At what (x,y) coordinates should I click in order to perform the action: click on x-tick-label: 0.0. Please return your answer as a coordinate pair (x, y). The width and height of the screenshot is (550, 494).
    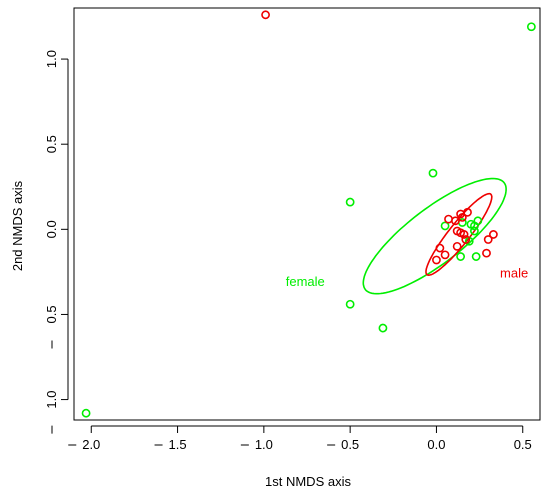
    Looking at the image, I should click on (436, 444).